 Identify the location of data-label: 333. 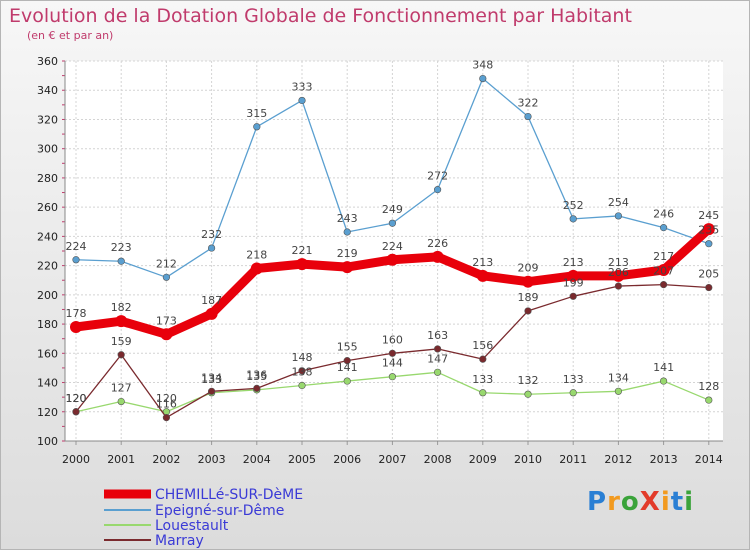
(302, 86).